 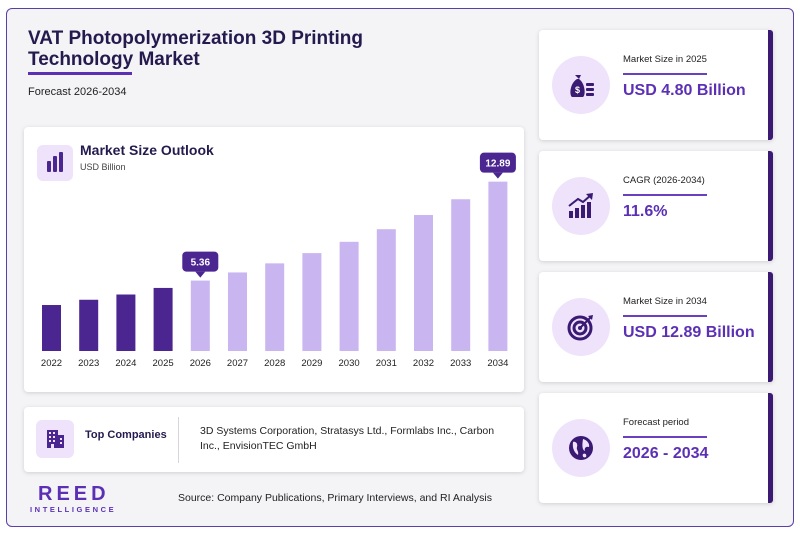 What do you see at coordinates (581, 206) in the screenshot?
I see `growth-chart-icon` at bounding box center [581, 206].